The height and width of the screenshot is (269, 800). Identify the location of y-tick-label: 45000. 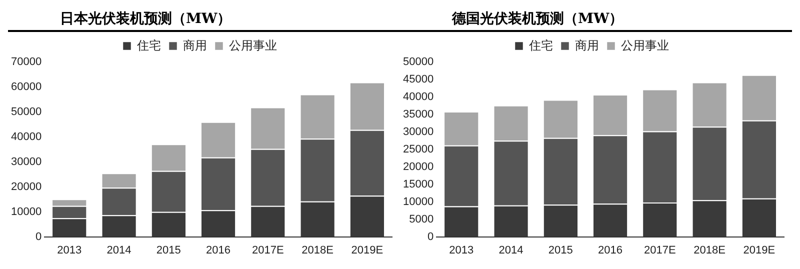
(418, 80).